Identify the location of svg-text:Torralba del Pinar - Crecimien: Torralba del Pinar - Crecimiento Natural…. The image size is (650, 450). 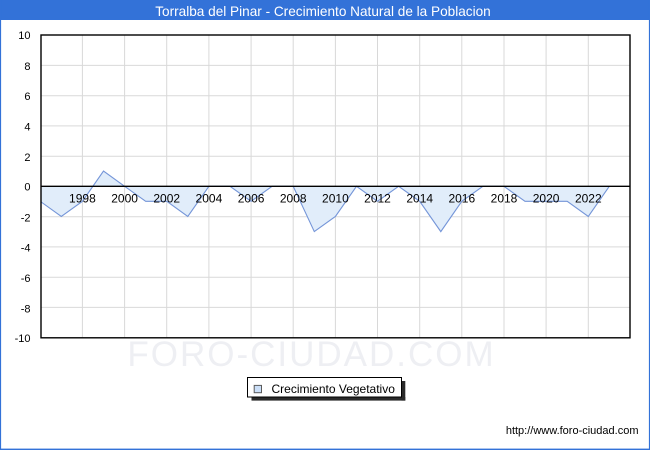
(322, 11).